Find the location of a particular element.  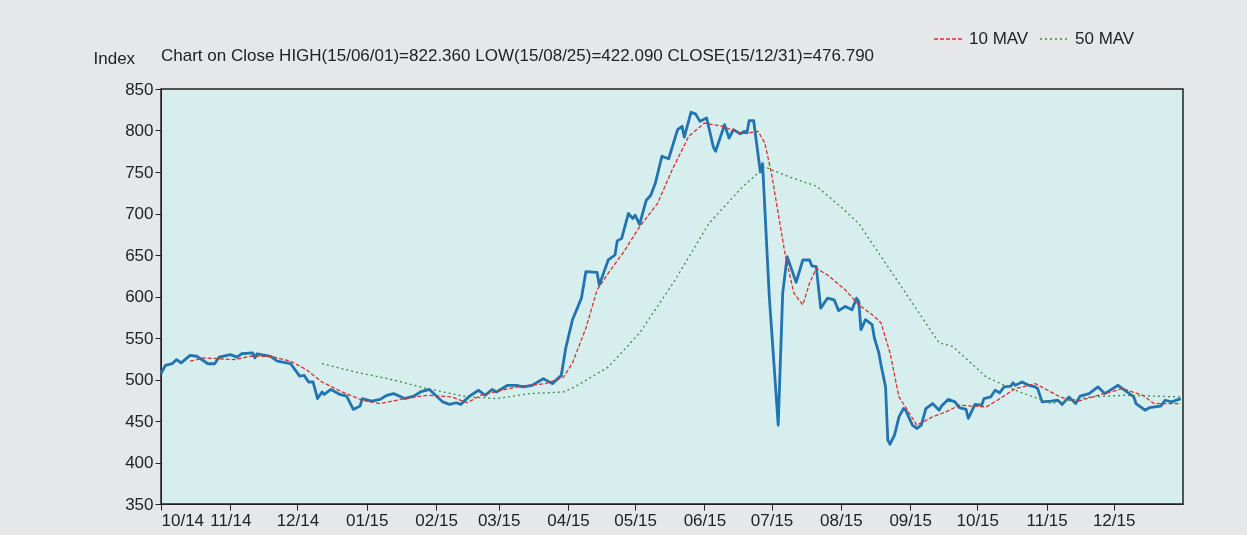

y-tick-label: 850 is located at coordinates (139, 89).